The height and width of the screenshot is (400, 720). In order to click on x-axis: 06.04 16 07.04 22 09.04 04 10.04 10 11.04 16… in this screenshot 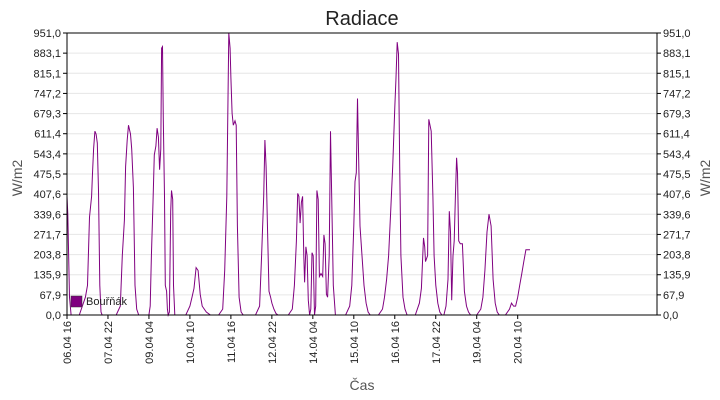, I will do `click(293, 339)`.